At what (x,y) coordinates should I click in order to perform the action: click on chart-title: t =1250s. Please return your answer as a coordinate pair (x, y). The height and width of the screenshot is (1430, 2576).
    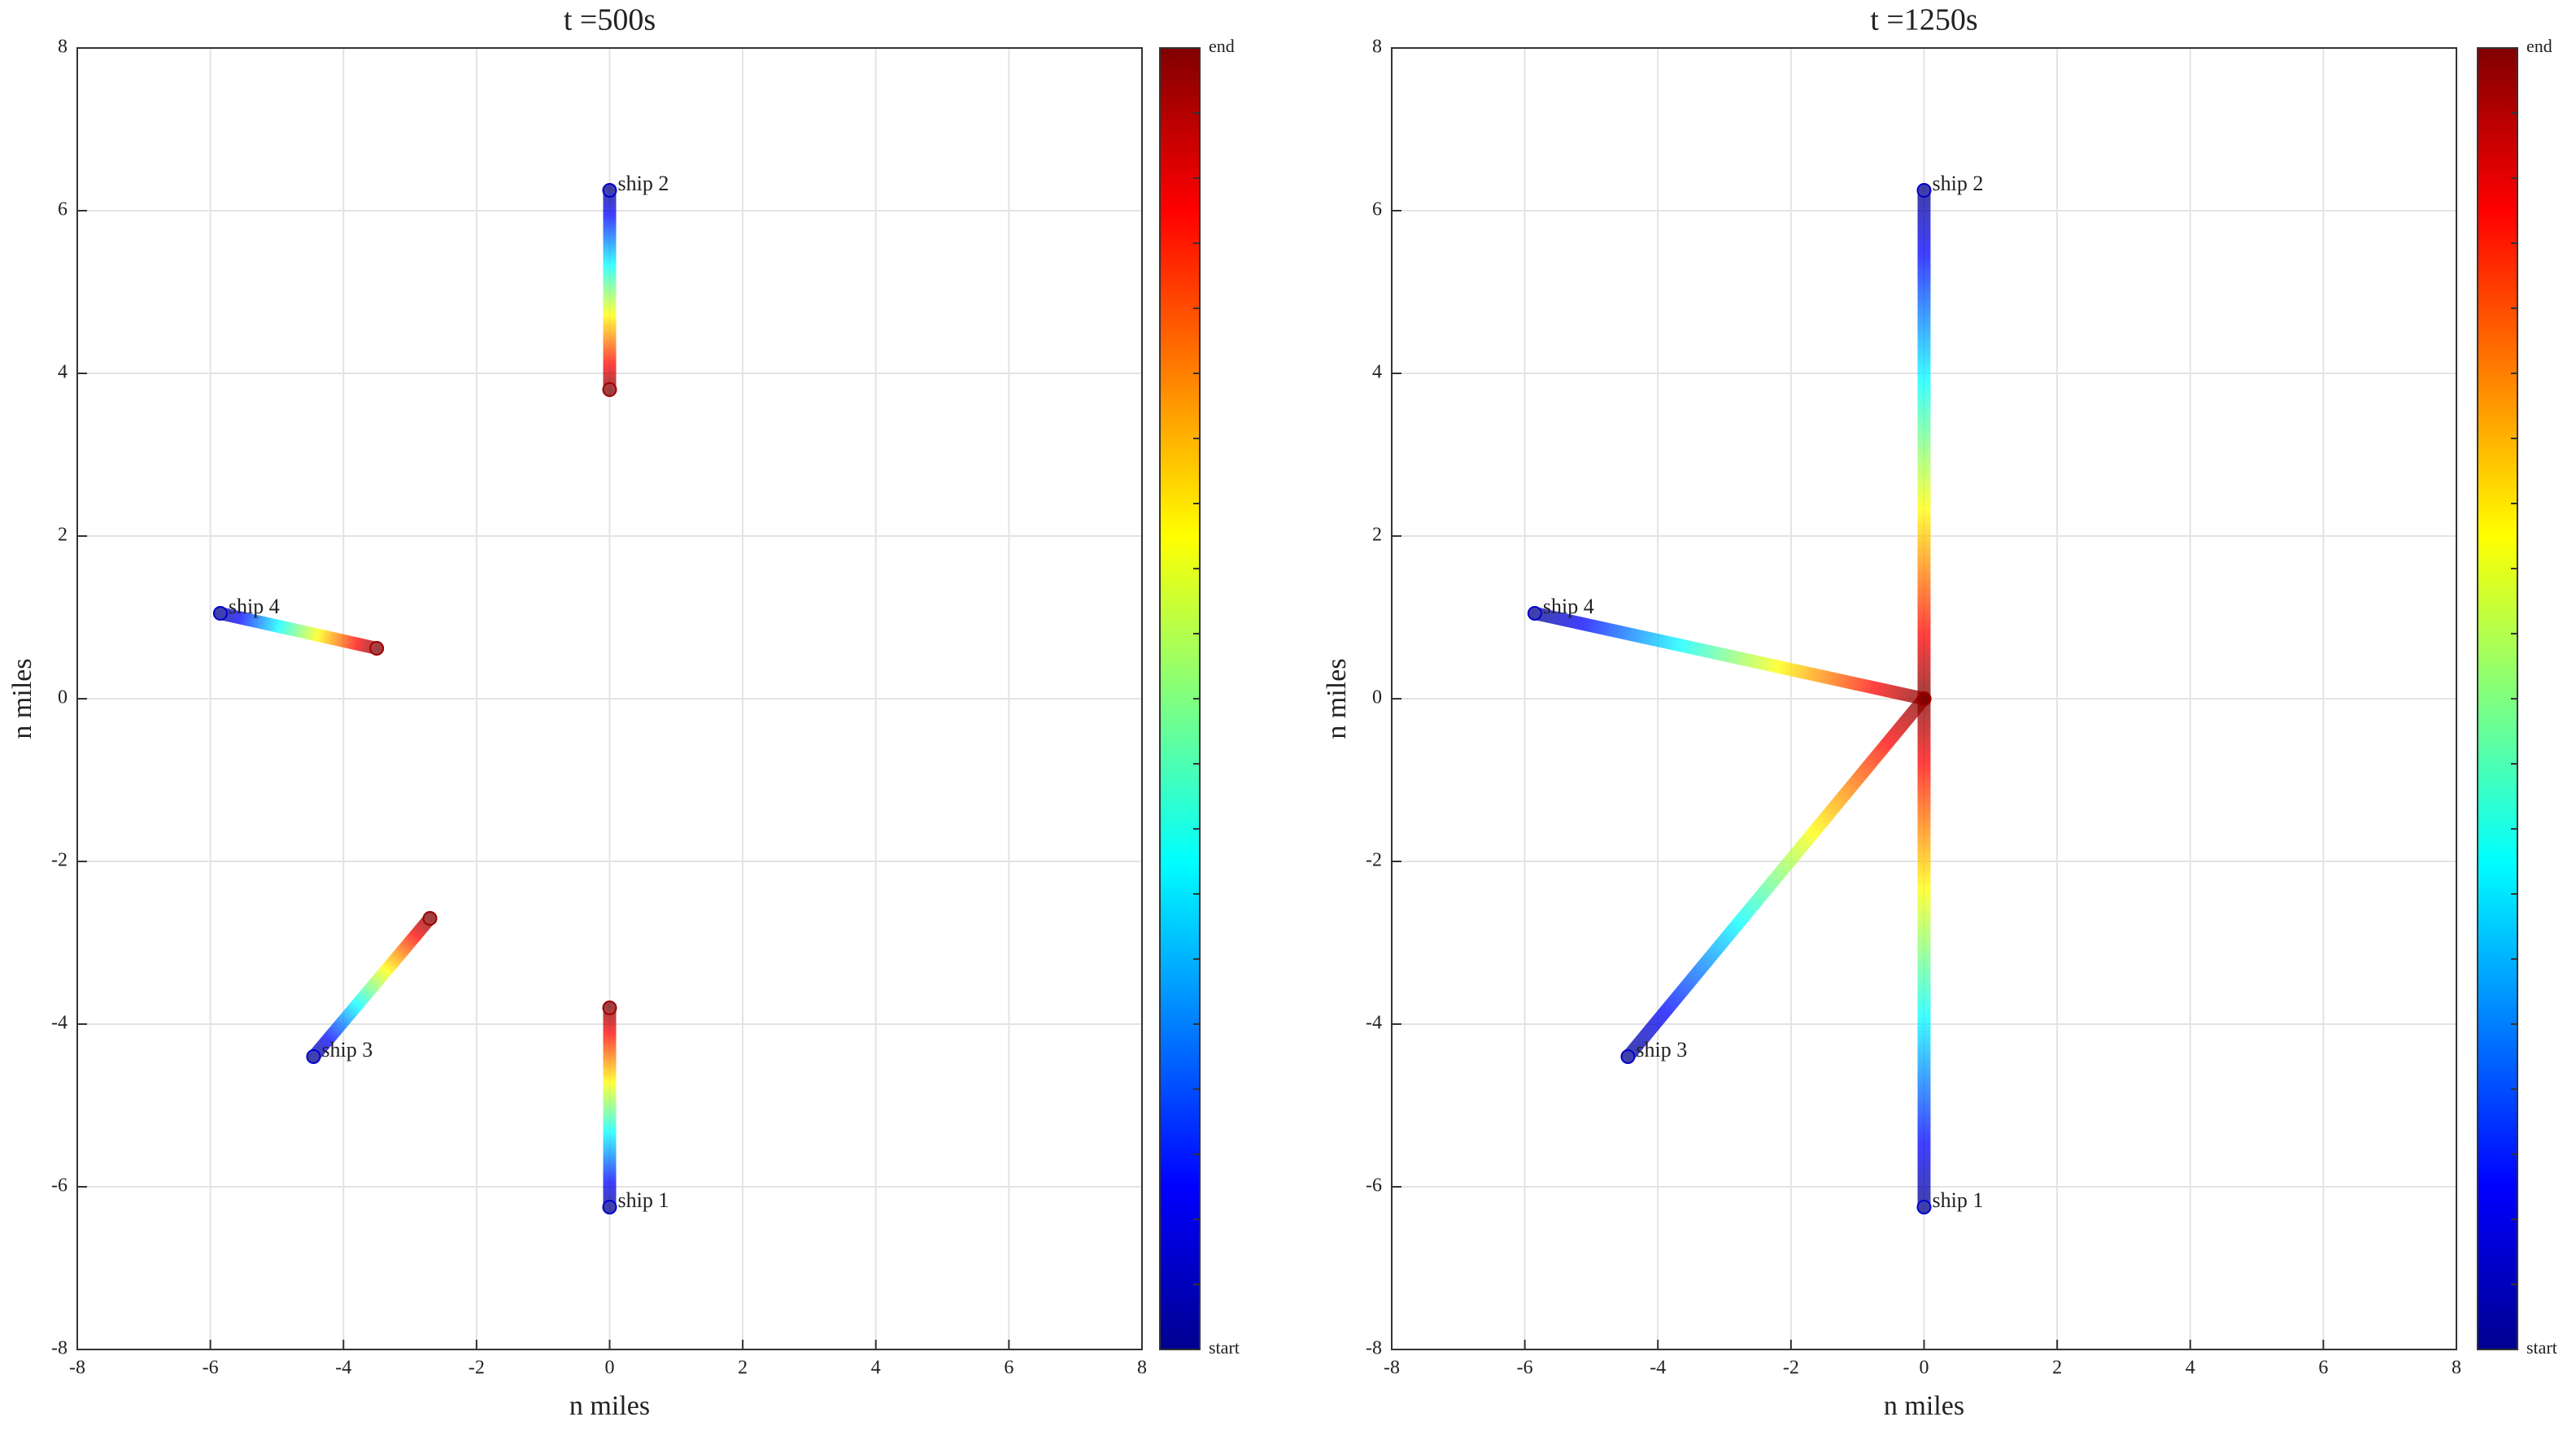
    Looking at the image, I should click on (1923, 20).